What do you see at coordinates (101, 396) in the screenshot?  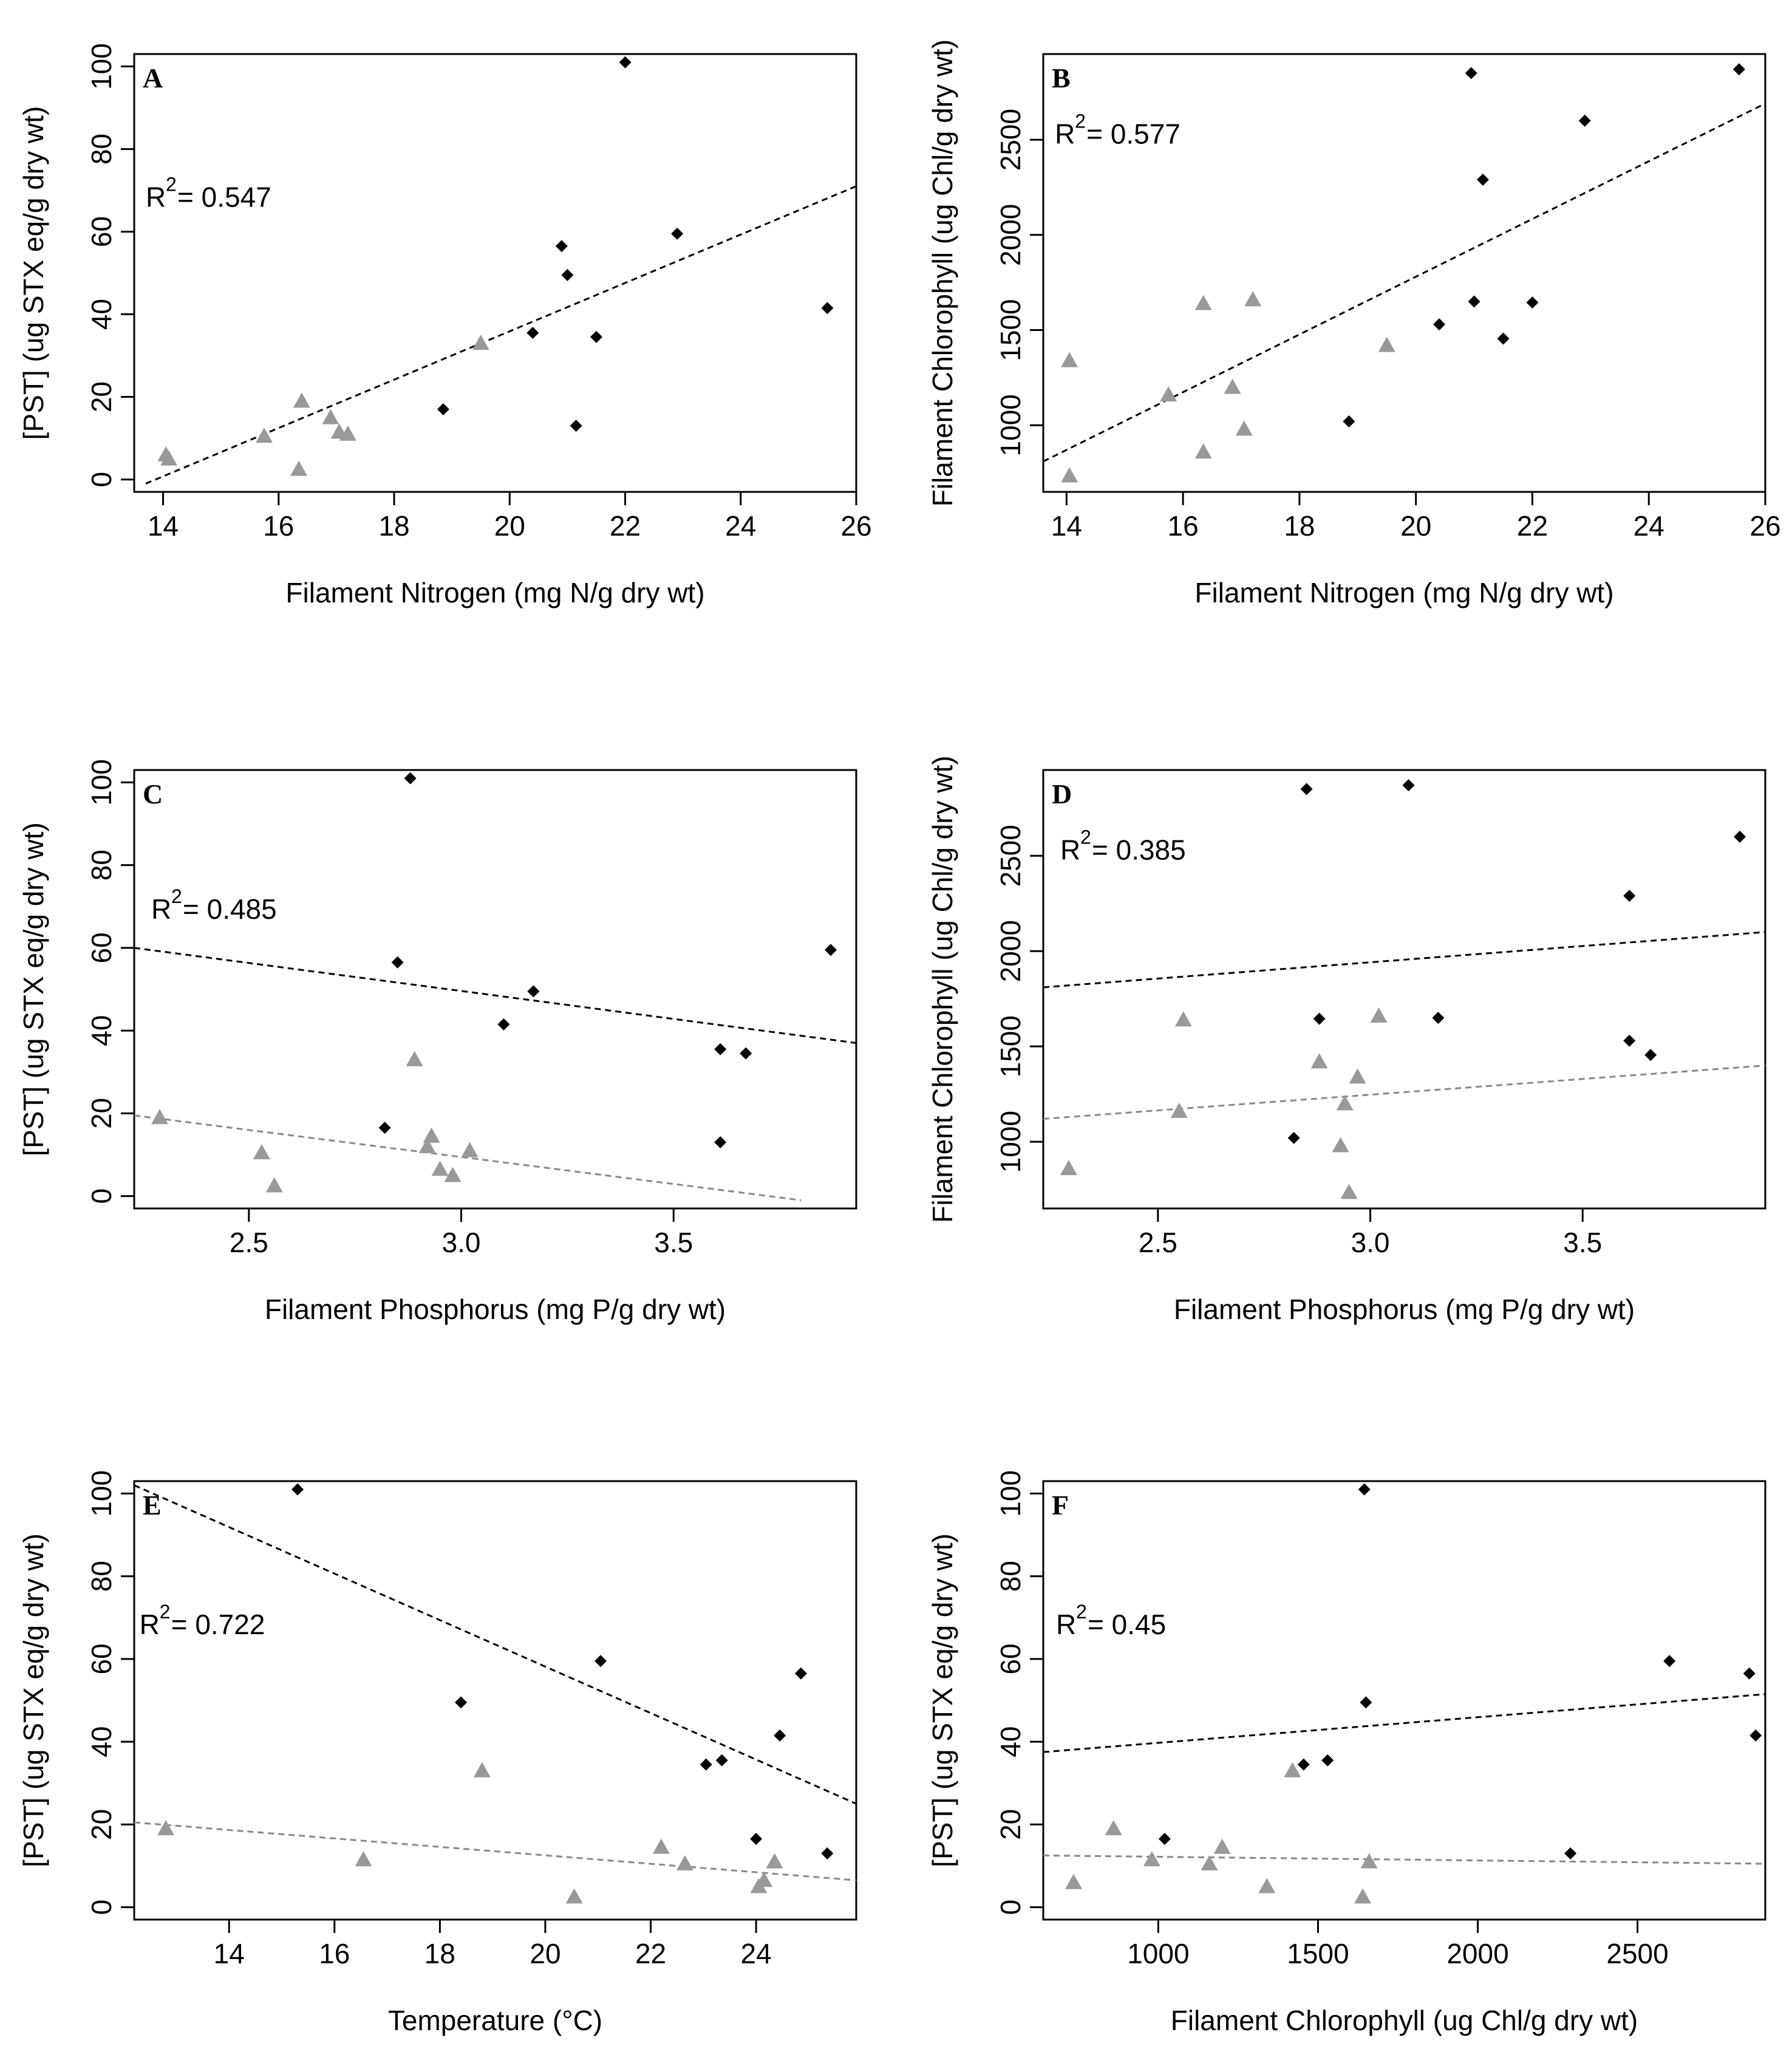 I see `y-tick-label: 20` at bounding box center [101, 396].